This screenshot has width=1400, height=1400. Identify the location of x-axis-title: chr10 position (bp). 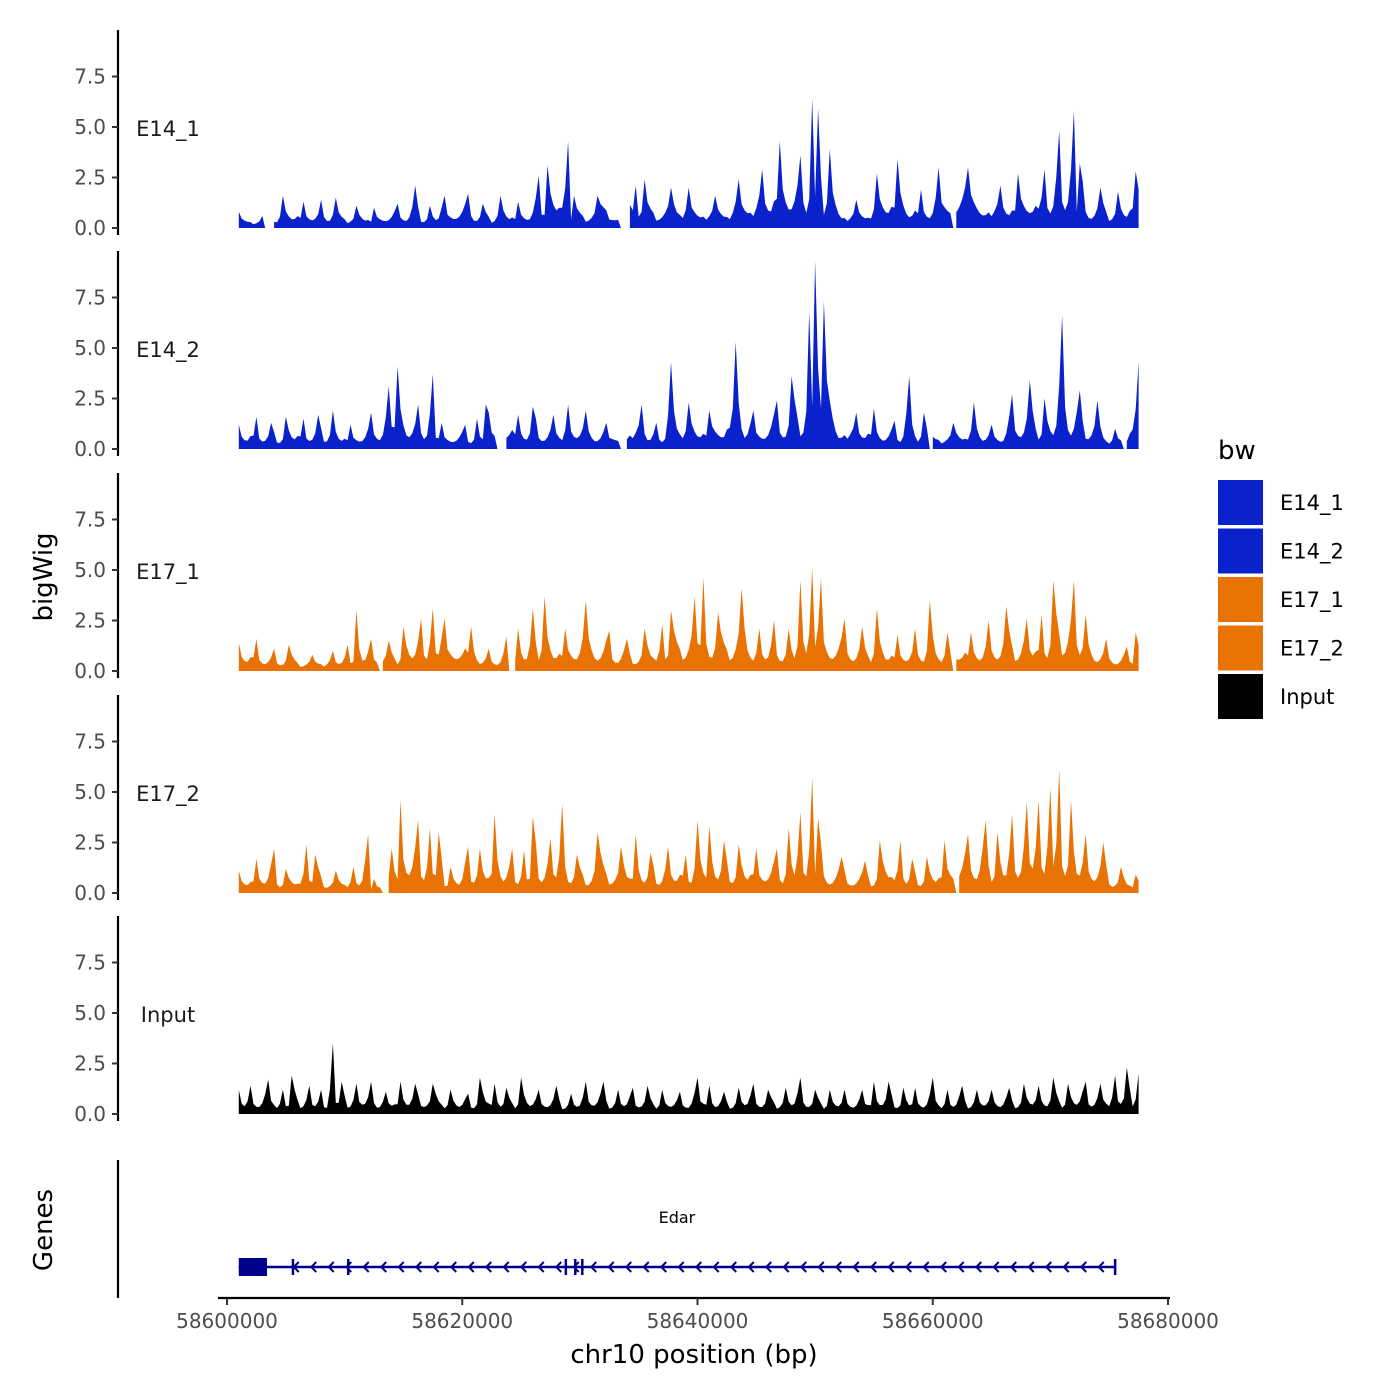
(693, 1355).